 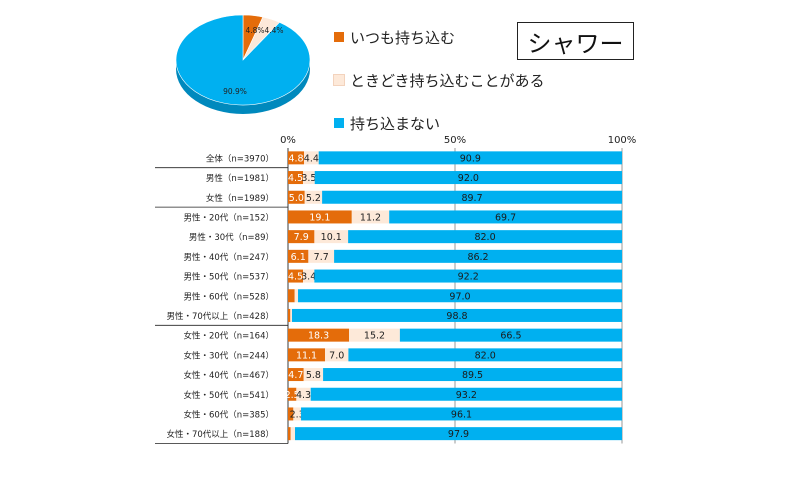 What do you see at coordinates (273, 30) in the screenshot?
I see `pie-label-1: 4.4%` at bounding box center [273, 30].